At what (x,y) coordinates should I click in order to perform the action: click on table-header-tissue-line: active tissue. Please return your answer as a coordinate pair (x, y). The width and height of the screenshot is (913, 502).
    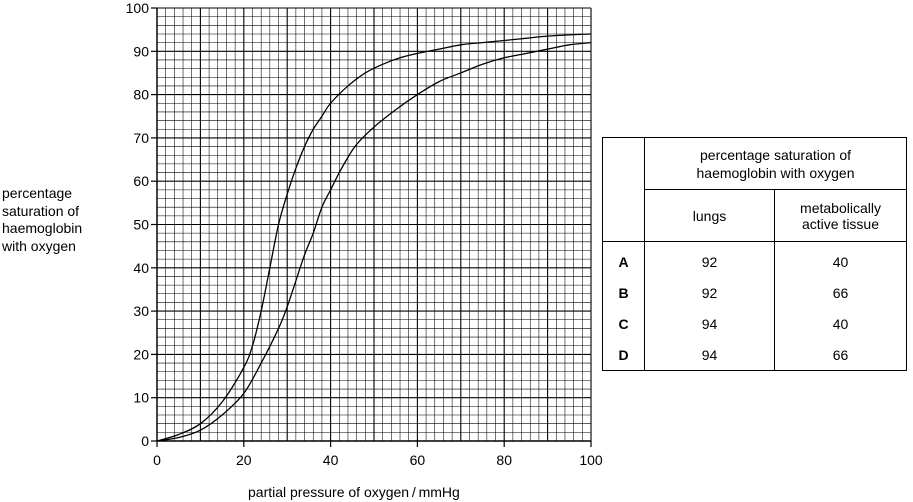
    Looking at the image, I should click on (840, 223).